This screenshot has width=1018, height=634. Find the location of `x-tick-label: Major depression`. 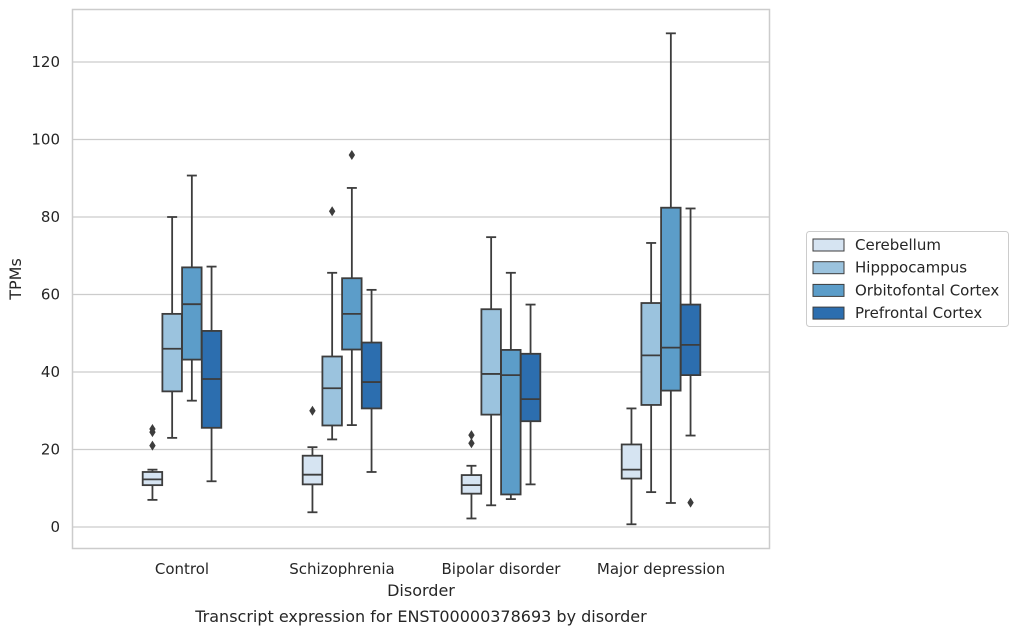

x-tick-label: Major depression is located at coordinates (661, 569).